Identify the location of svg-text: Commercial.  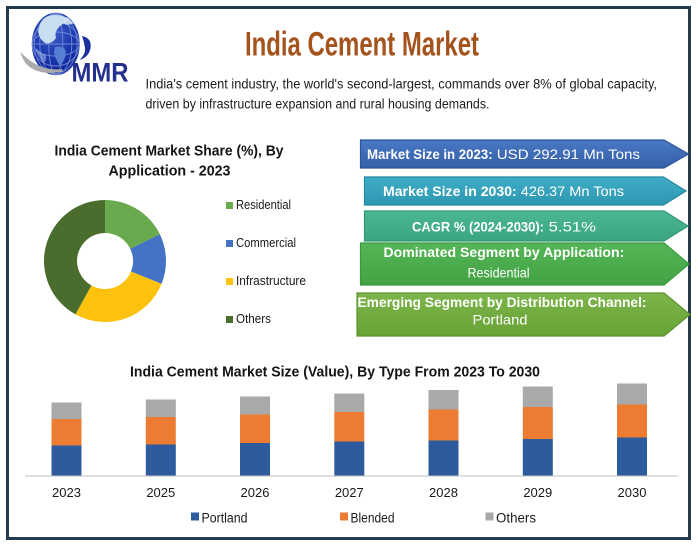
(266, 243).